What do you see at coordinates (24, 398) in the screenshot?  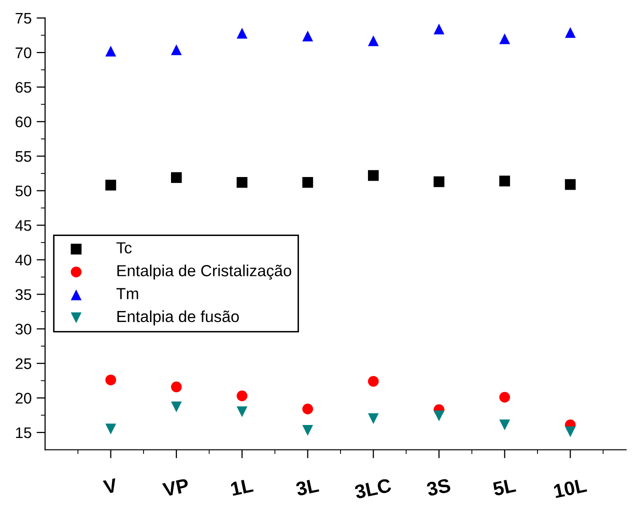 I see `y-tick-label: 20` at bounding box center [24, 398].